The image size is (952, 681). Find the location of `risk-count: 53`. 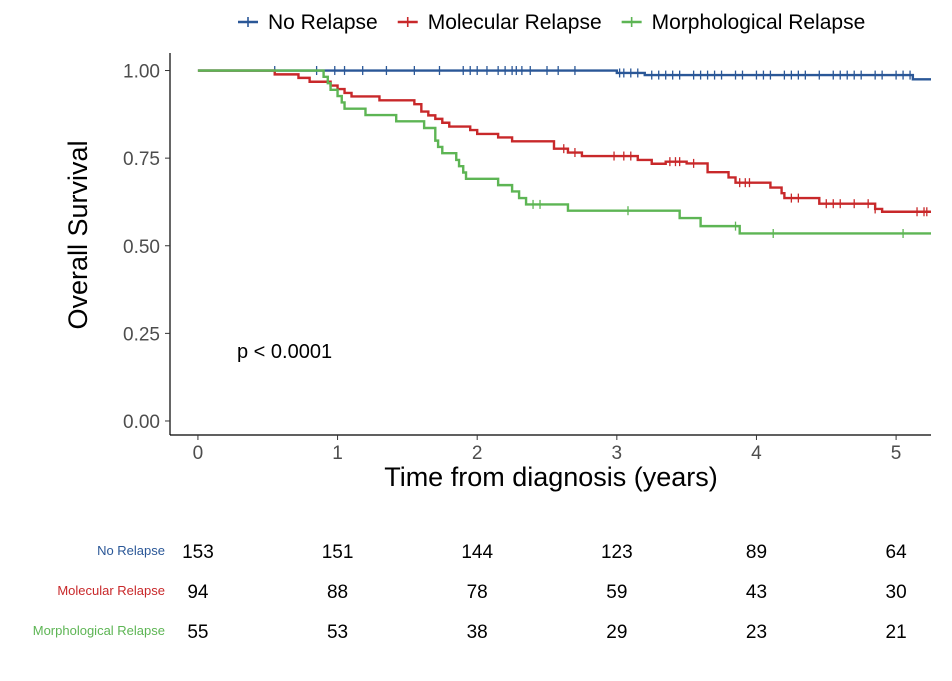

risk-count: 53 is located at coordinates (337, 632).